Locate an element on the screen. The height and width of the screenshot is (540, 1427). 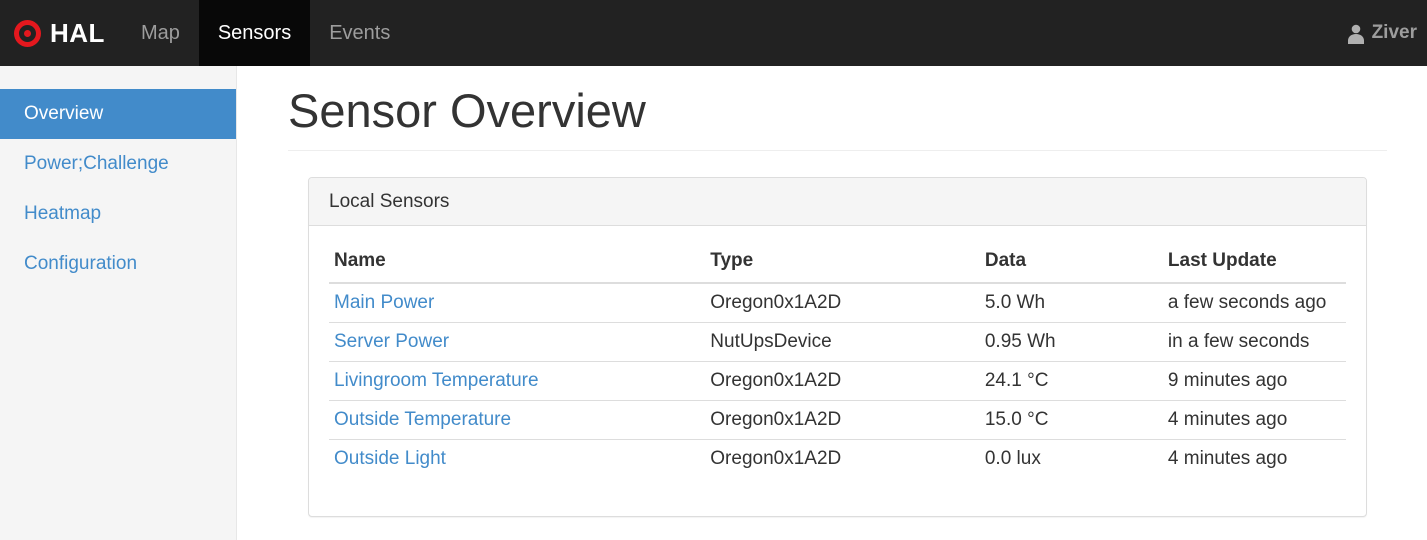
sensor-link-server-power: Server Power is located at coordinates (517, 342).